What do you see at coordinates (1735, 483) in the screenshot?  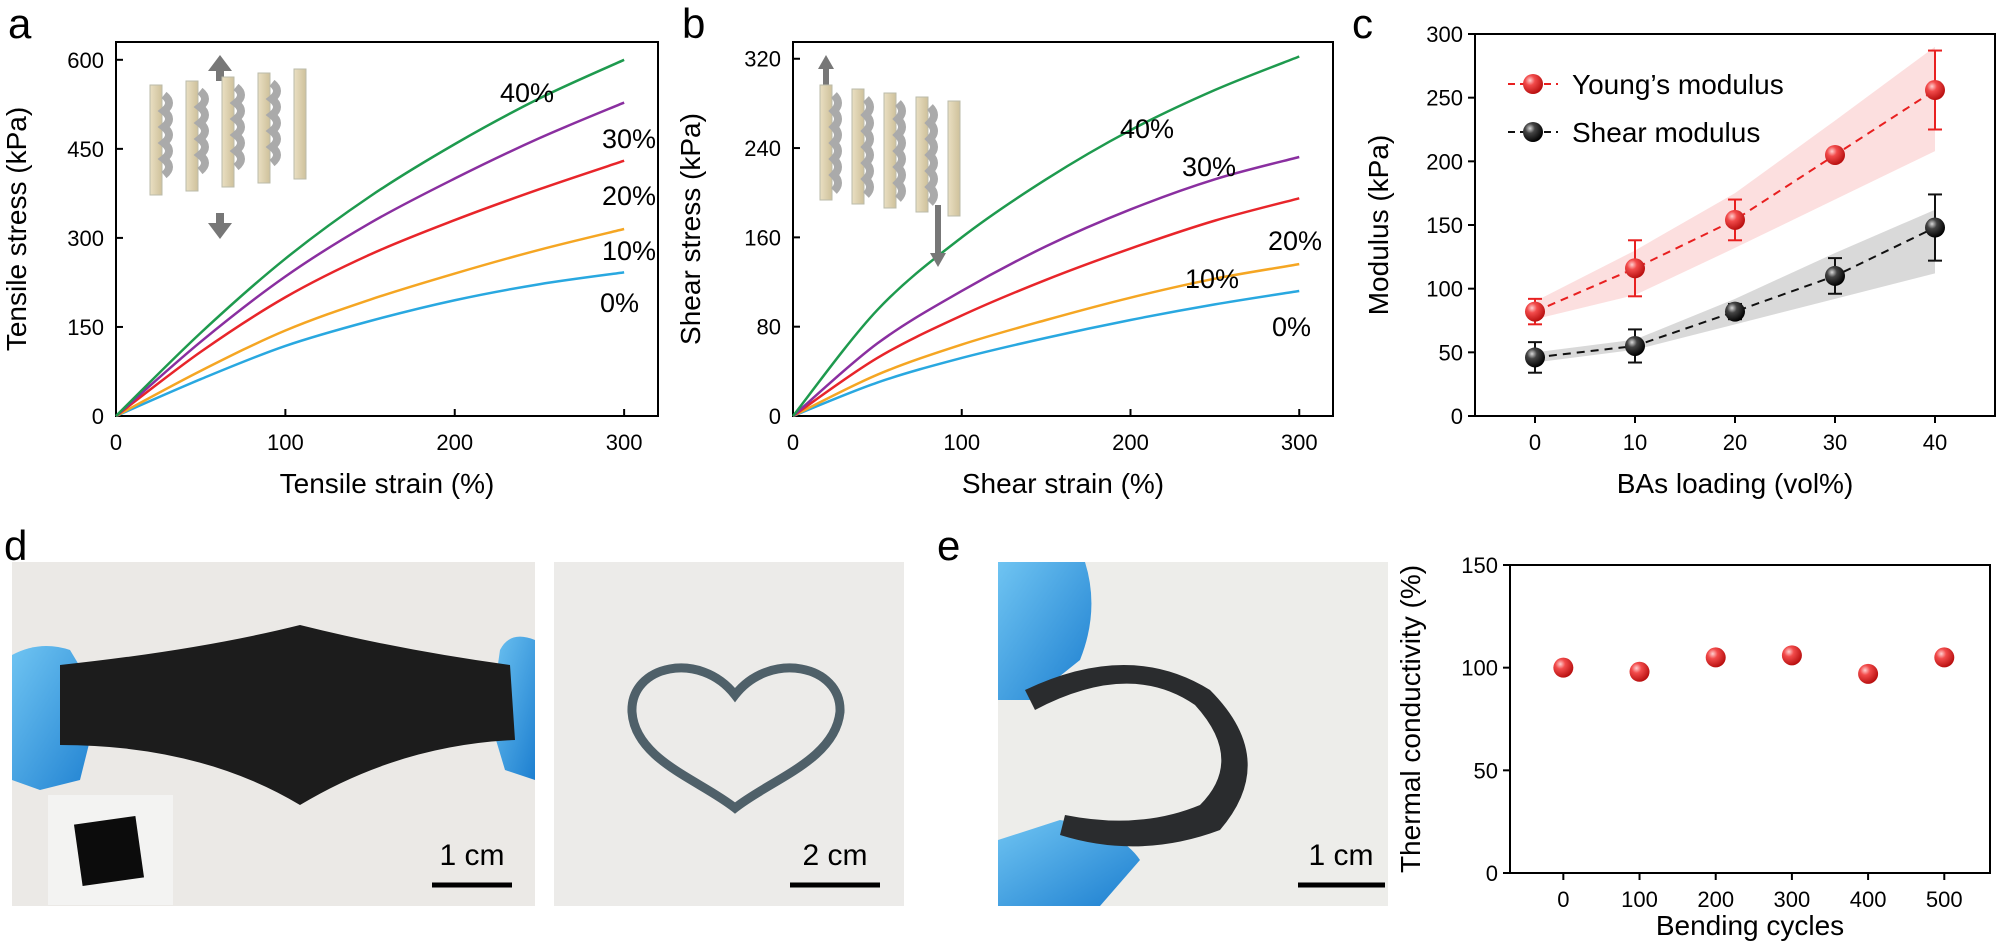 I see `x-axis-label: BAs loading (vol%)` at bounding box center [1735, 483].